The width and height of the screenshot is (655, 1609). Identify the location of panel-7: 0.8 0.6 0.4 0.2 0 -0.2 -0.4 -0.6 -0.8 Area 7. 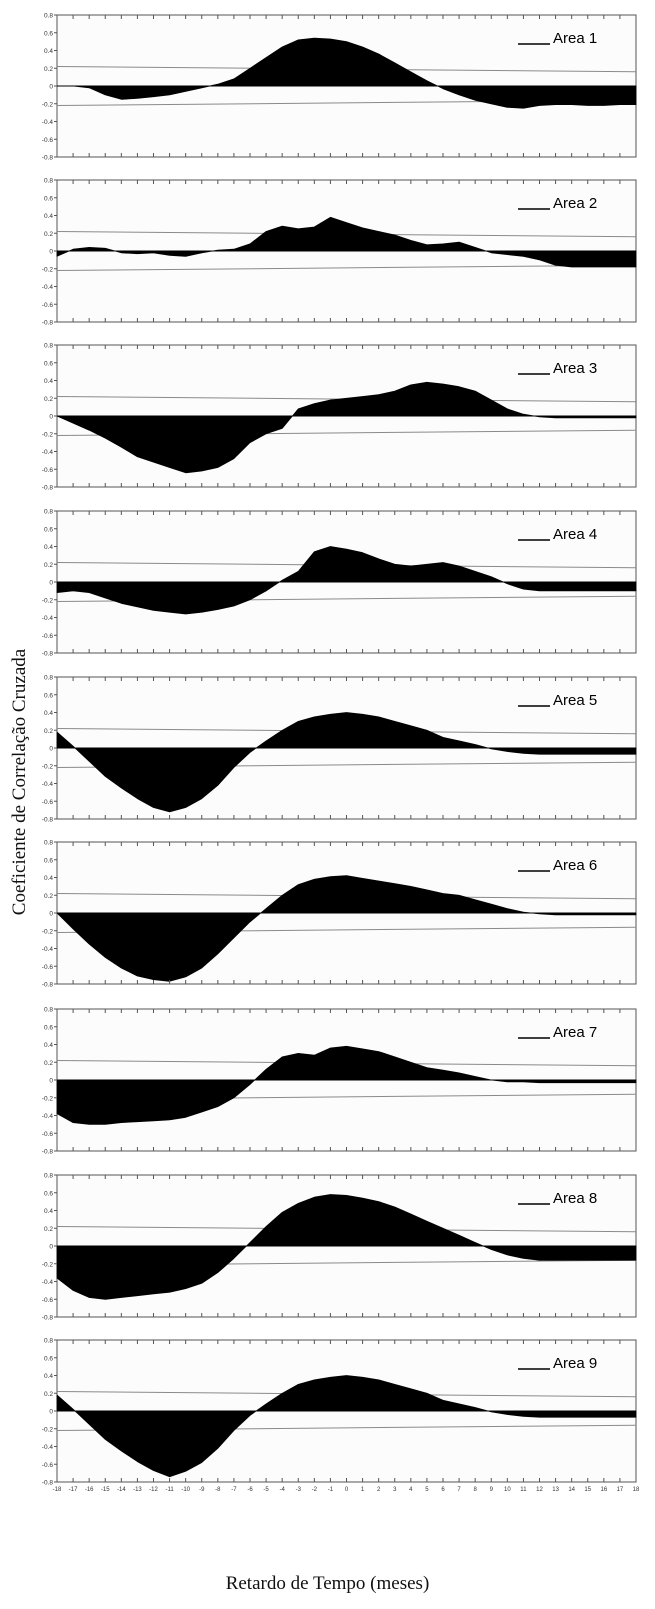
(339, 1081).